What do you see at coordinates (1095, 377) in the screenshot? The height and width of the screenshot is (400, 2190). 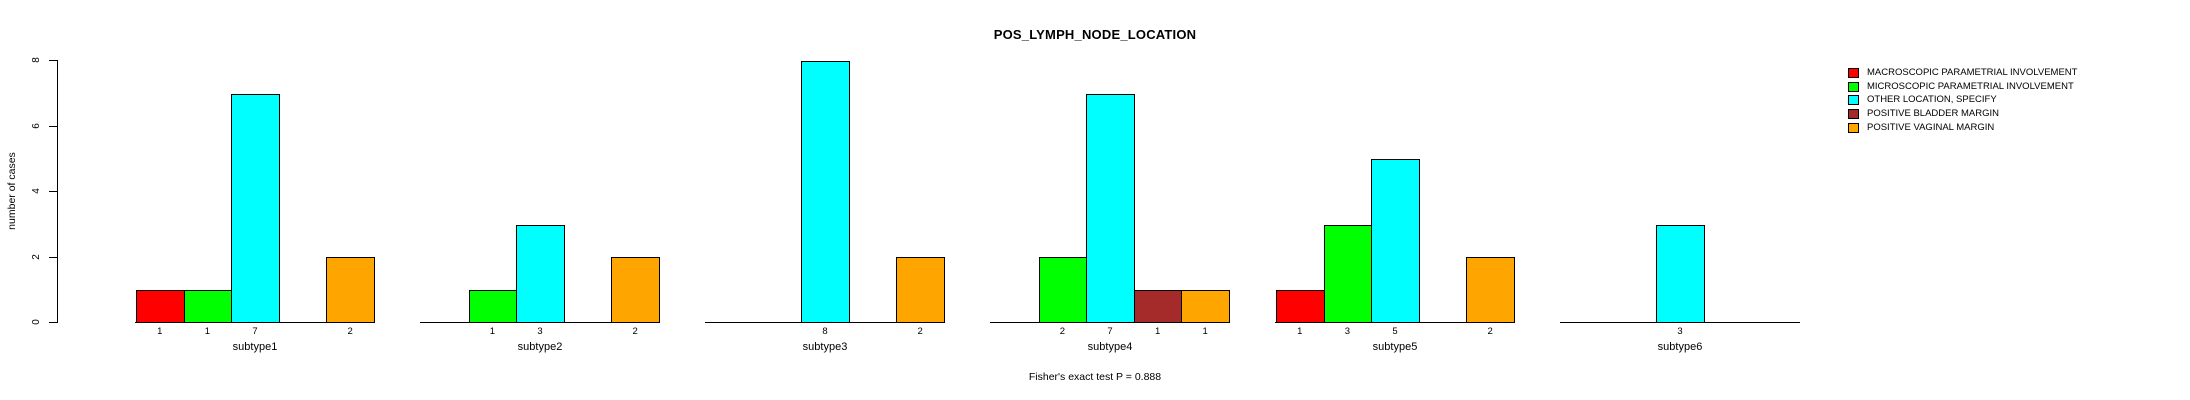 I see `fisher-test-caption: Fisher's exact test P = 0.888` at bounding box center [1095, 377].